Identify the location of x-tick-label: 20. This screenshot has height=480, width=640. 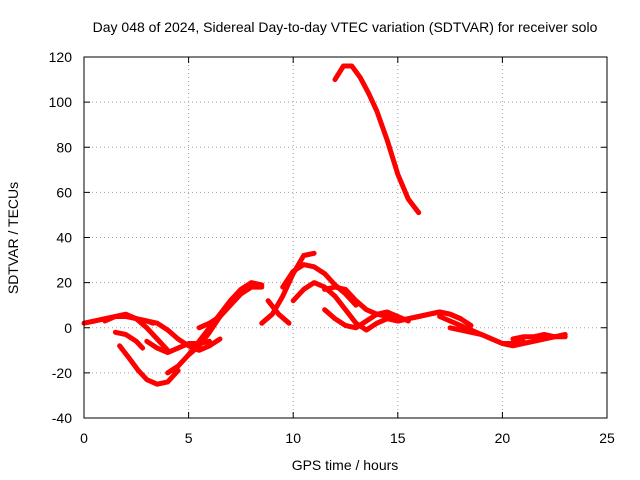
(503, 438).